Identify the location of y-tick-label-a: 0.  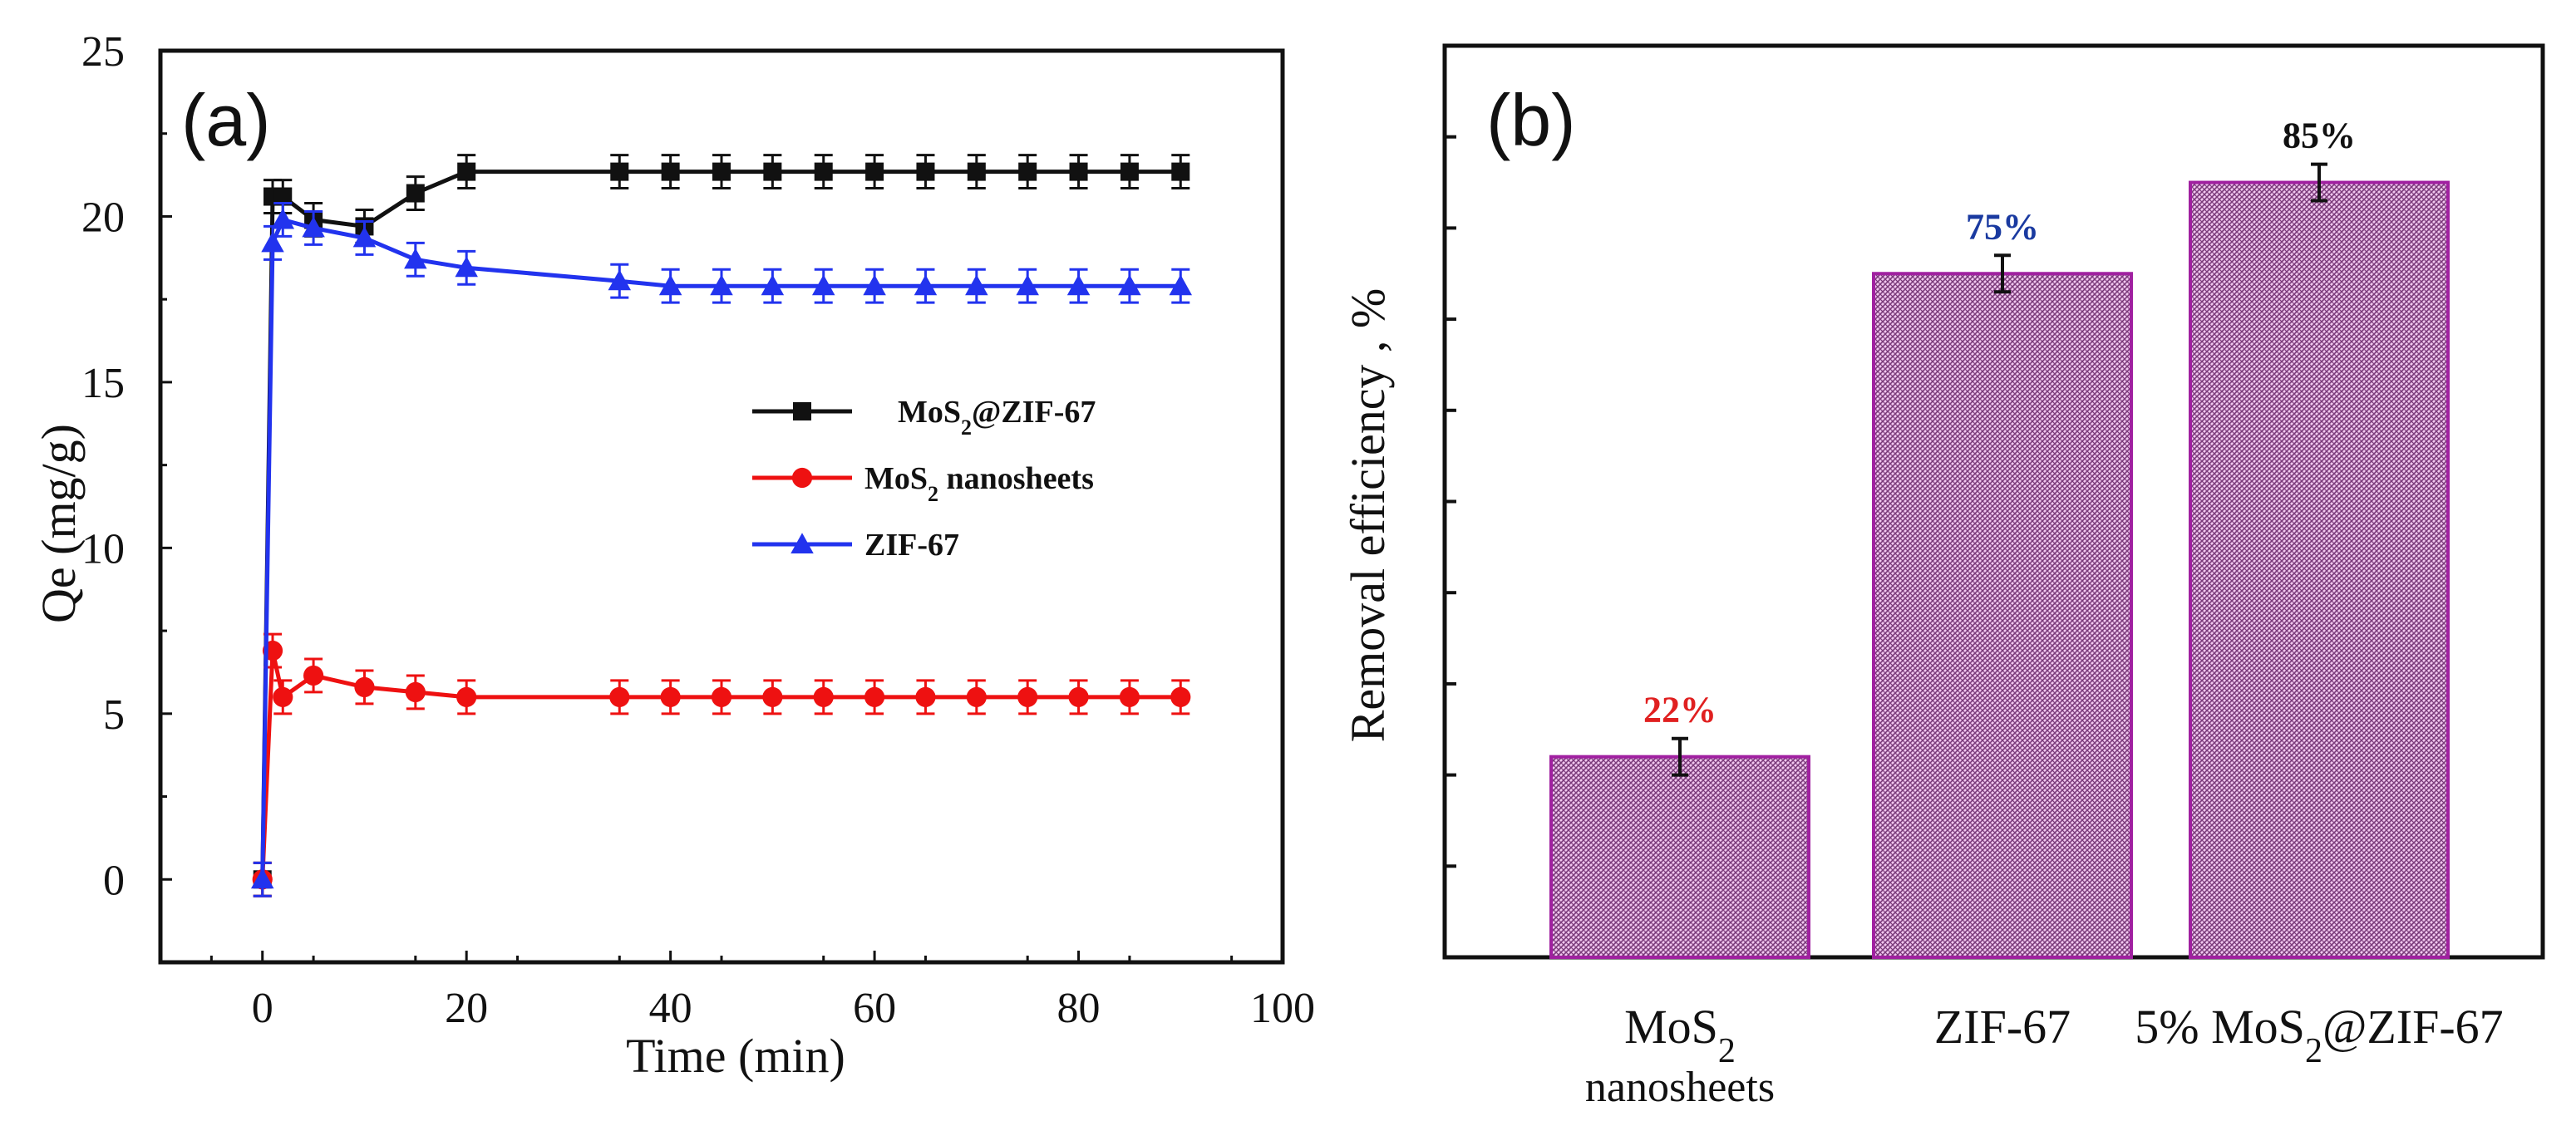
(114, 880).